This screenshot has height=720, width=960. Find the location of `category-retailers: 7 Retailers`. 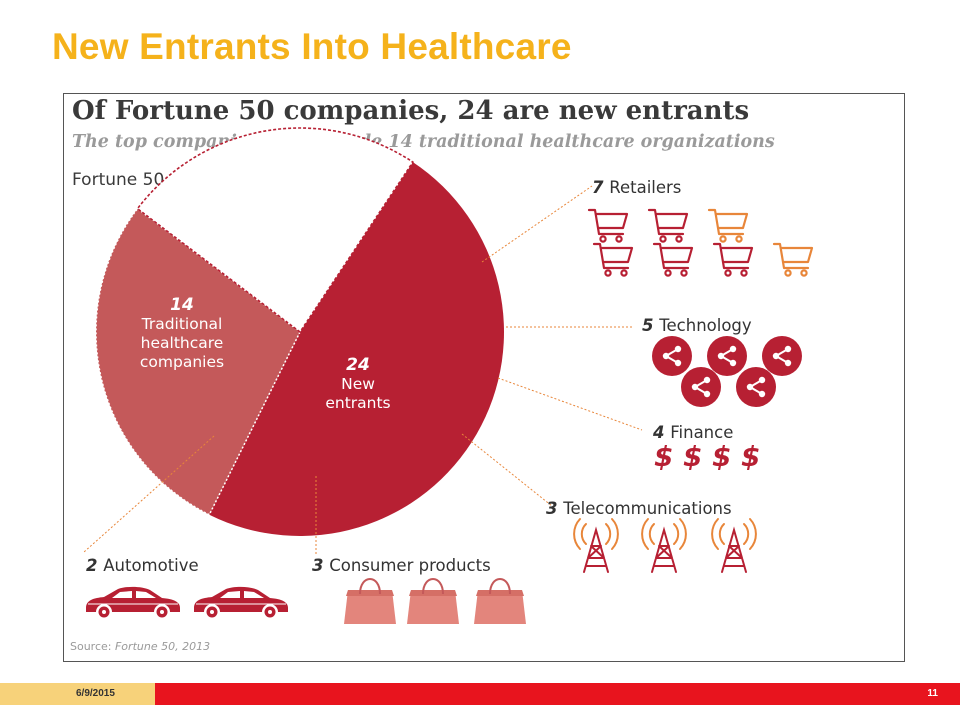

category-retailers: 7 Retailers is located at coordinates (636, 187).